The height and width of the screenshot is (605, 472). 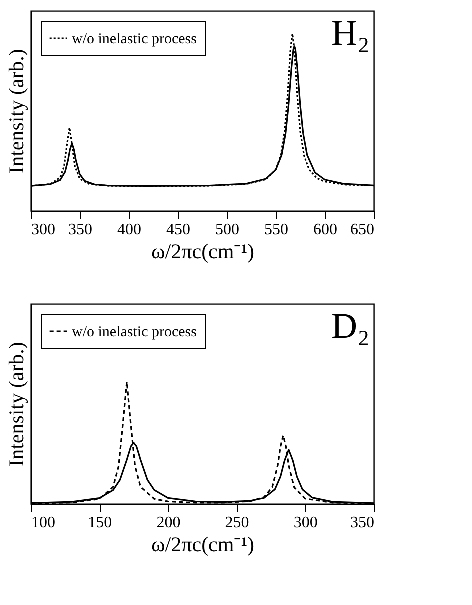 I want to click on x-tick-label: 400, so click(x=130, y=230).